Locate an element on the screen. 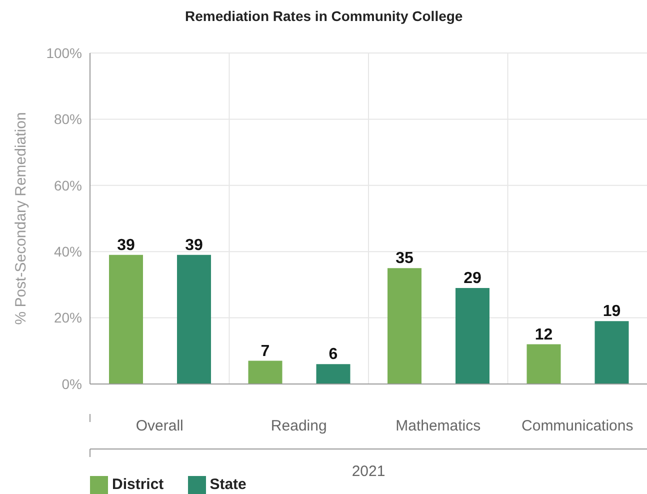  data-label: 35 is located at coordinates (405, 259).